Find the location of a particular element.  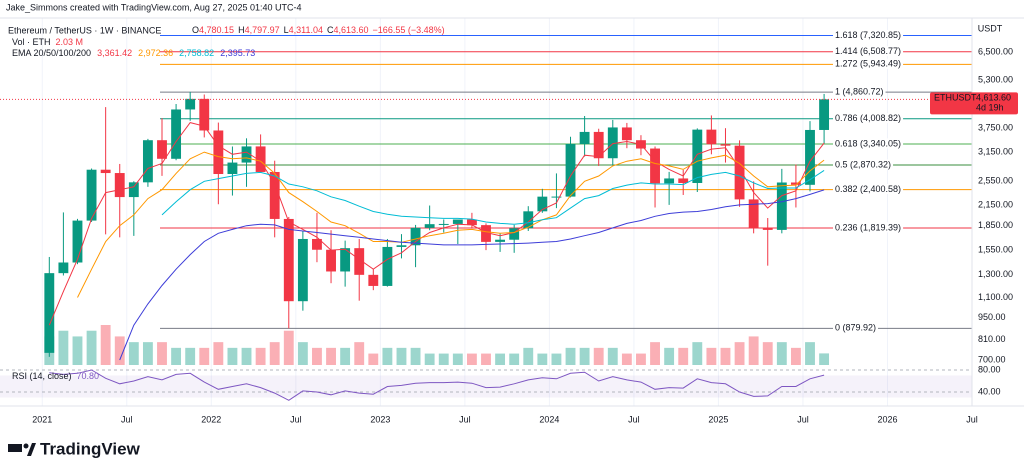

fib-label: 0 (879.92) is located at coordinates (855, 328).